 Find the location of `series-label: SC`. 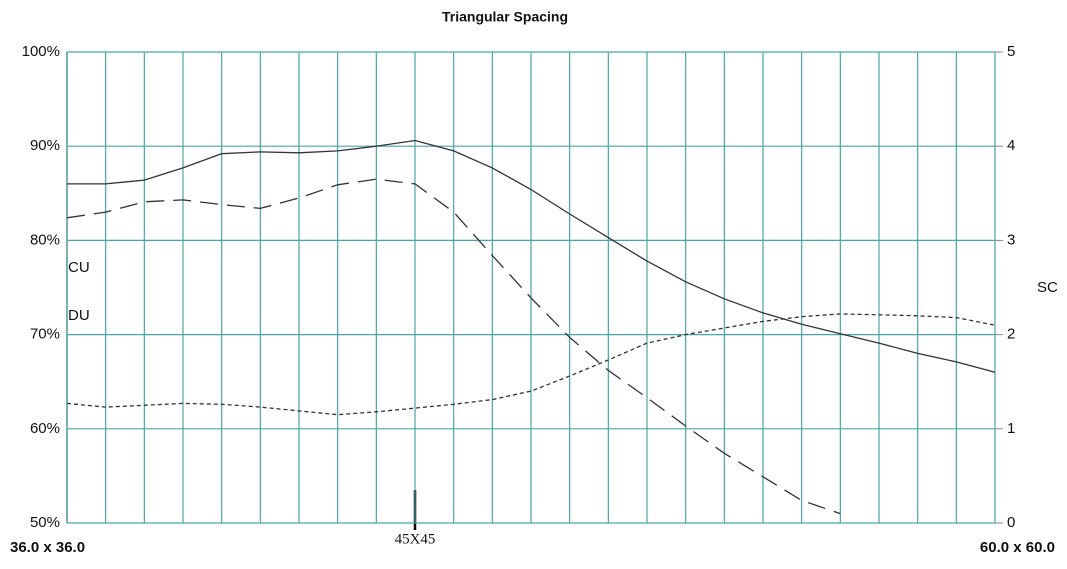

series-label: SC is located at coordinates (1047, 287).